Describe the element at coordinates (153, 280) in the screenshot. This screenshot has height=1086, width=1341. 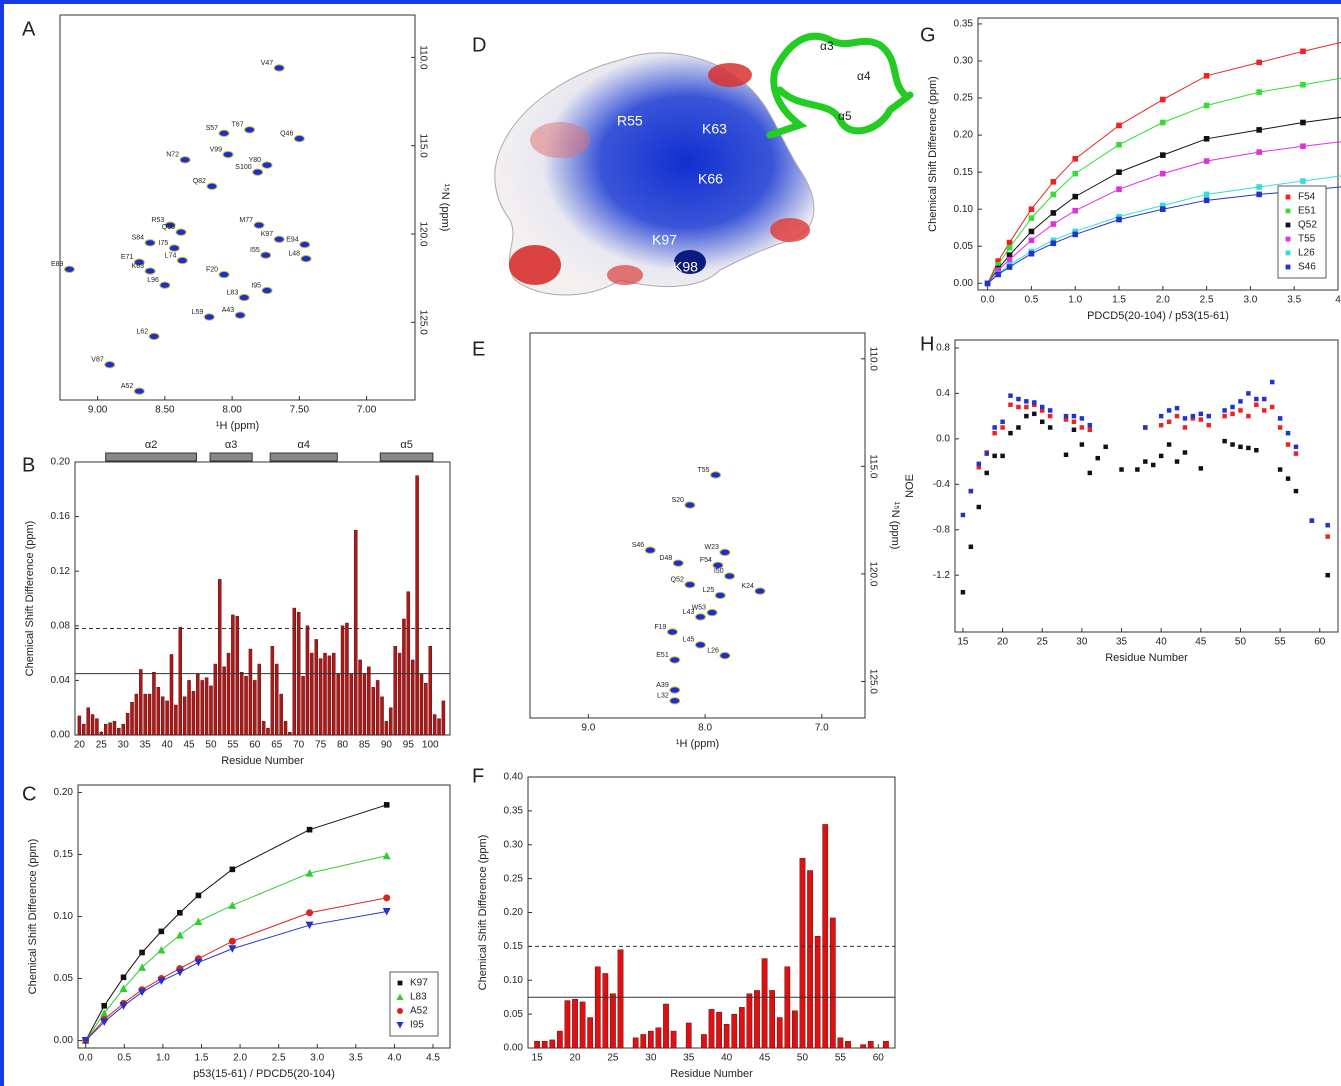
I see `peak-label: L96` at that location.